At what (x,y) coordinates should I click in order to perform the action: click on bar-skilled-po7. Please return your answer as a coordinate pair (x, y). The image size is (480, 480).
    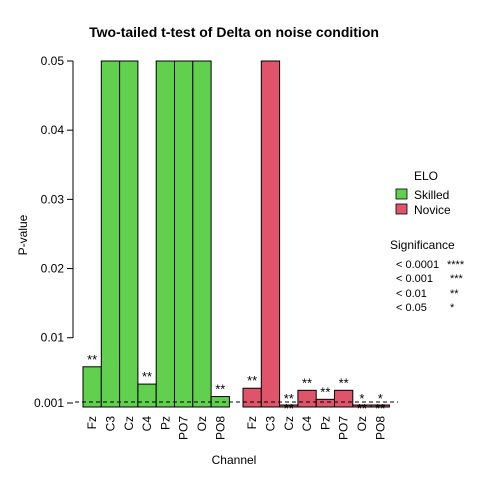
    Looking at the image, I should click on (184, 234).